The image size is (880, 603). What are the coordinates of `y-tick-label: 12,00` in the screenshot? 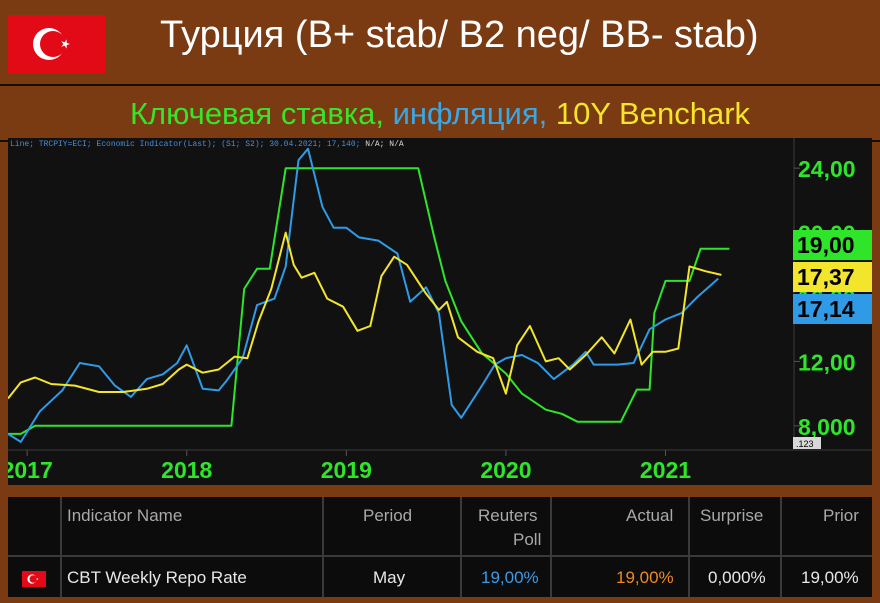 It's located at (827, 362).